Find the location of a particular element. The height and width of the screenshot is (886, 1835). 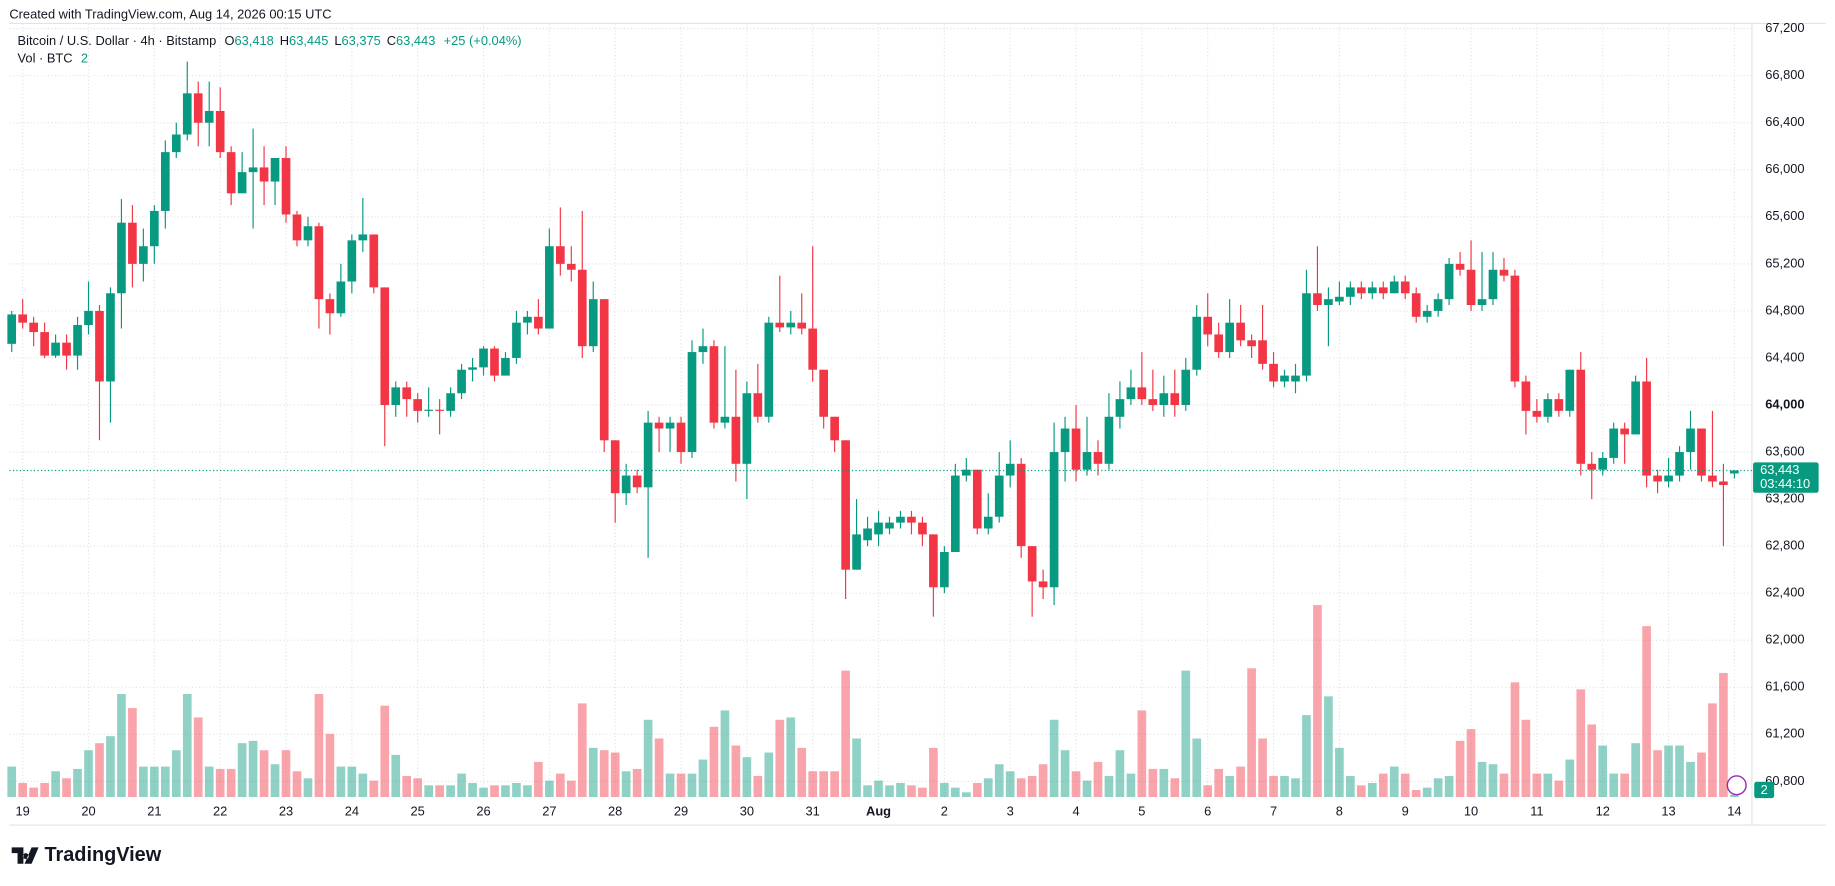

x-tick-label: 20 is located at coordinates (88, 811).